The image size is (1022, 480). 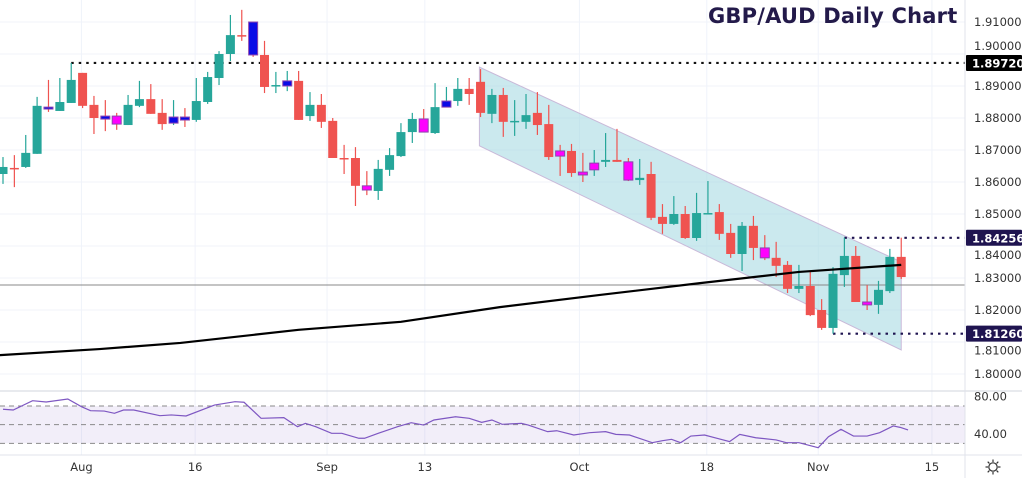 I want to click on price-tick-label: 1.91000, so click(x=998, y=22).